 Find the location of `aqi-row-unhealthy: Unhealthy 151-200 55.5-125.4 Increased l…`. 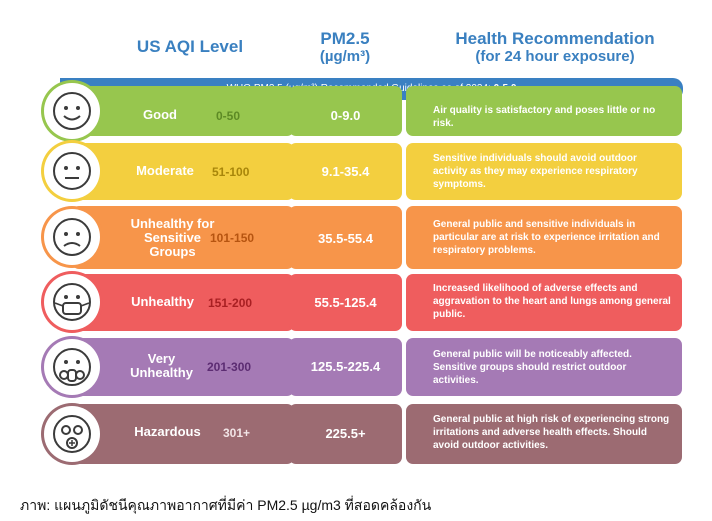

aqi-row-unhealthy: Unhealthy 151-200 55.5-125.4 Increased l… is located at coordinates (363, 302).